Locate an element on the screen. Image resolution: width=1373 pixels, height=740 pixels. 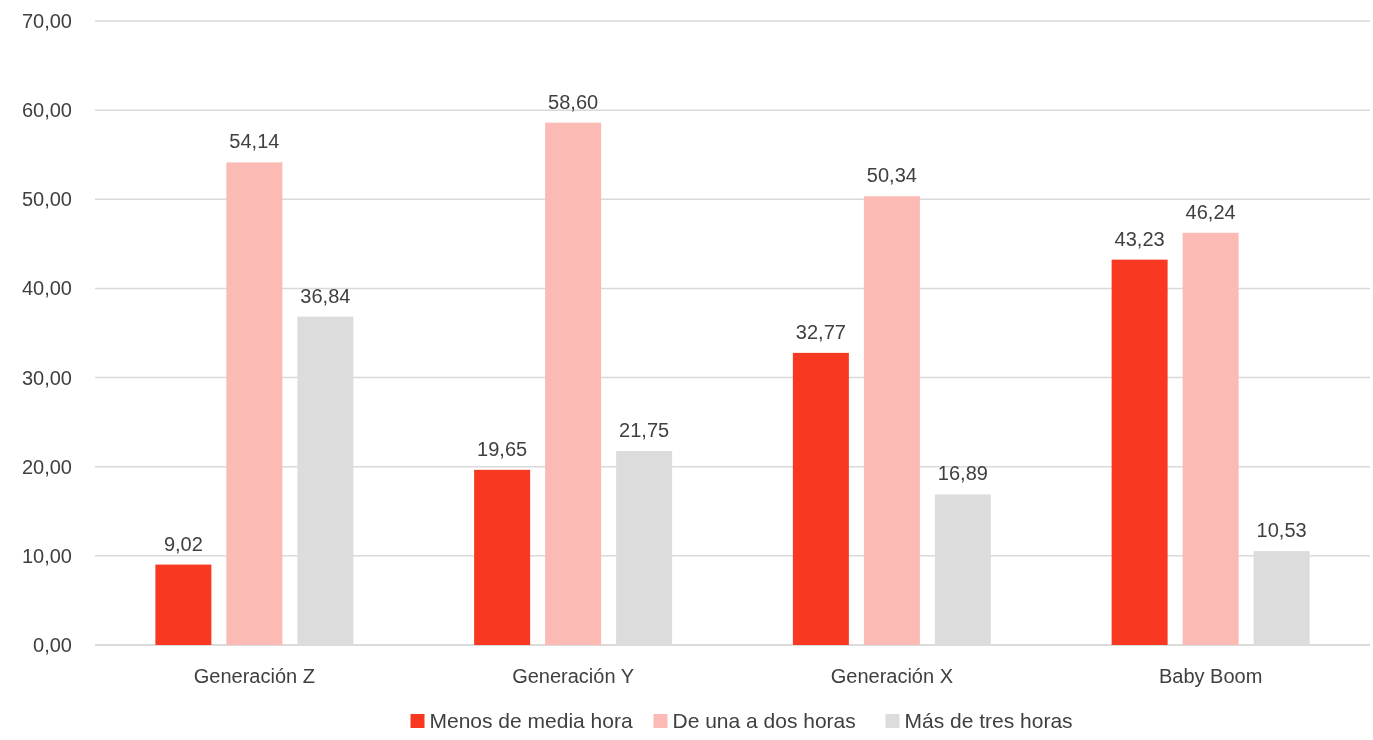
y-tick-label: 10,00 is located at coordinates (46, 555).